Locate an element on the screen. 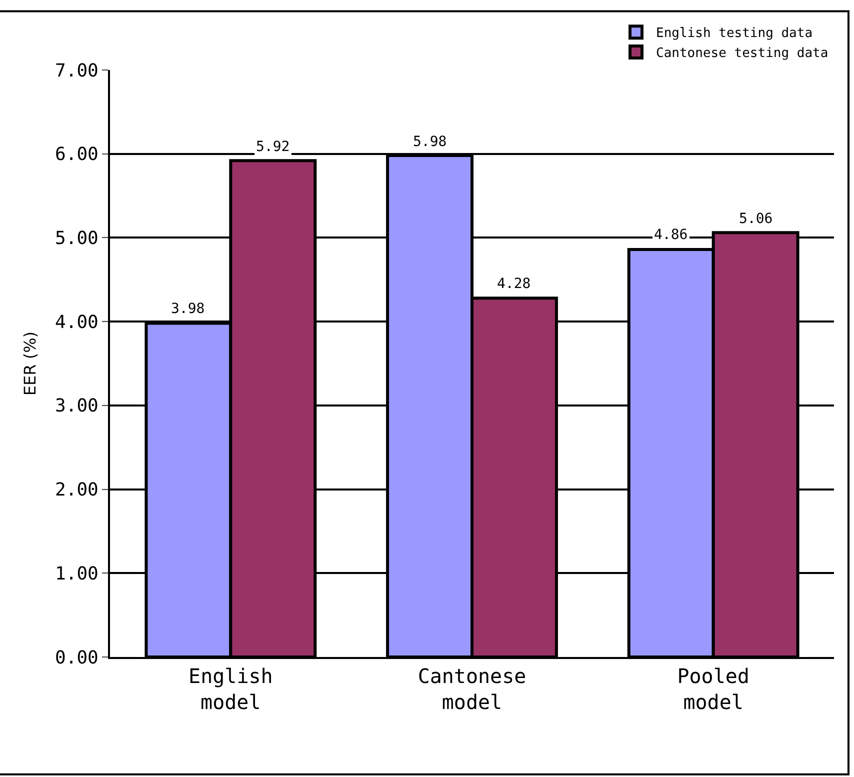 This screenshot has width=854, height=777. y-tick-label: 7.00 is located at coordinates (76, 71).